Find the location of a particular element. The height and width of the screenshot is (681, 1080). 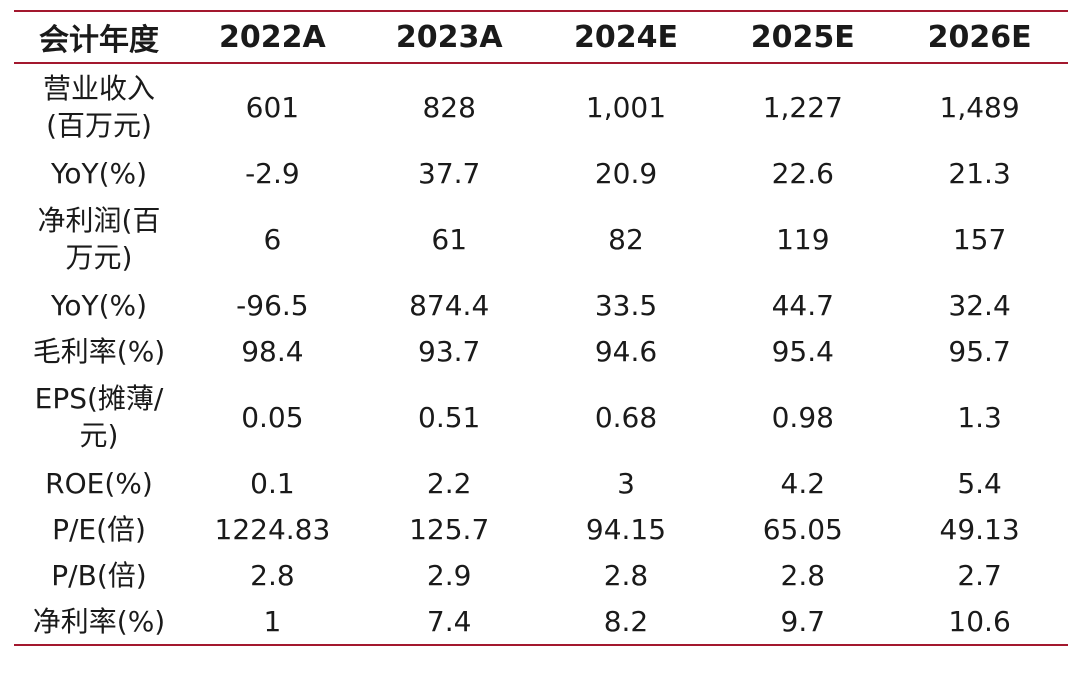

header-cell-fiscal-year: 会计年度 is located at coordinates (99, 37).